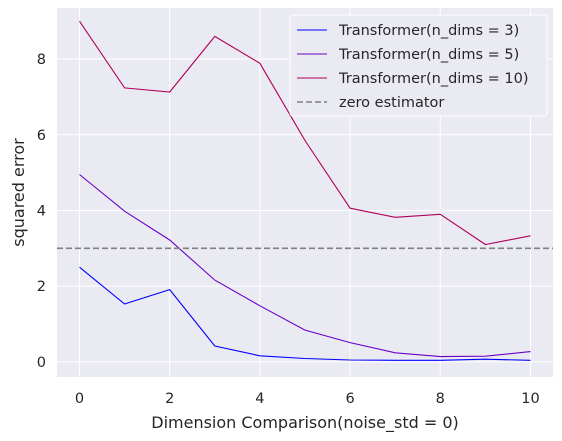  What do you see at coordinates (428, 55) in the screenshot?
I see `legend-label: Transformer(n_dims = 5)` at bounding box center [428, 55].